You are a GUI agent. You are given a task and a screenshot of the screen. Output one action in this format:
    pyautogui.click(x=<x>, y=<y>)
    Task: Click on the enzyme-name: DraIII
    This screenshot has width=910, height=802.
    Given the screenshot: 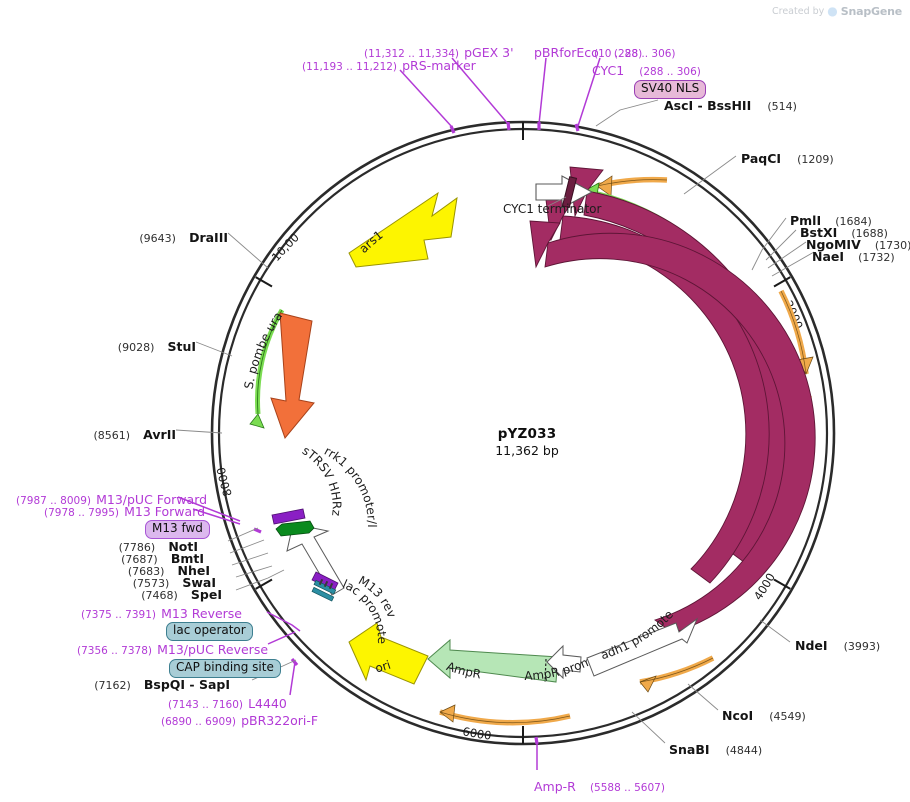 What is the action you would take?
    pyautogui.click(x=208, y=237)
    